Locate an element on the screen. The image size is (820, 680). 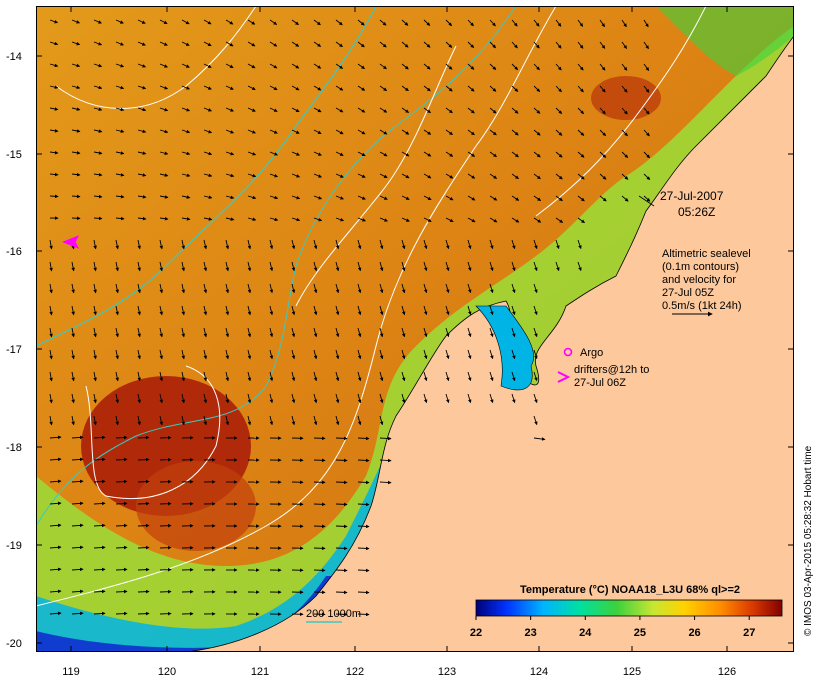
colorbar-tick-label: 22 is located at coordinates (476, 633).